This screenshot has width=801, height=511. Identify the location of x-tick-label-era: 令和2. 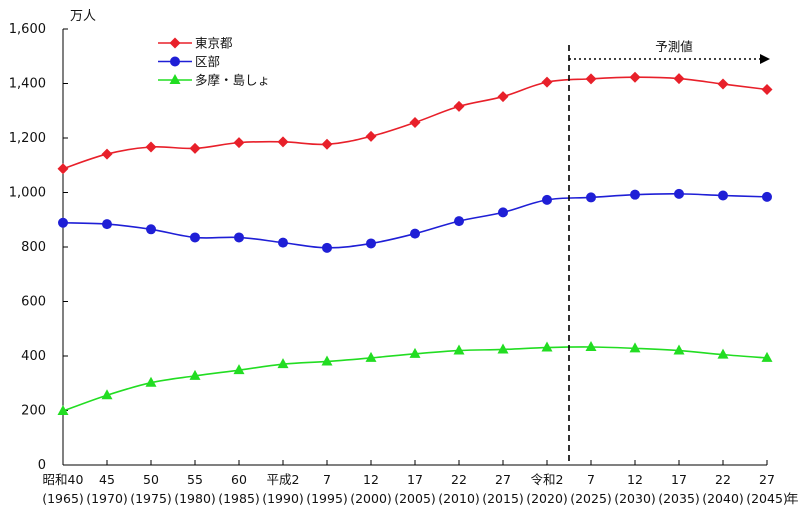
(547, 479).